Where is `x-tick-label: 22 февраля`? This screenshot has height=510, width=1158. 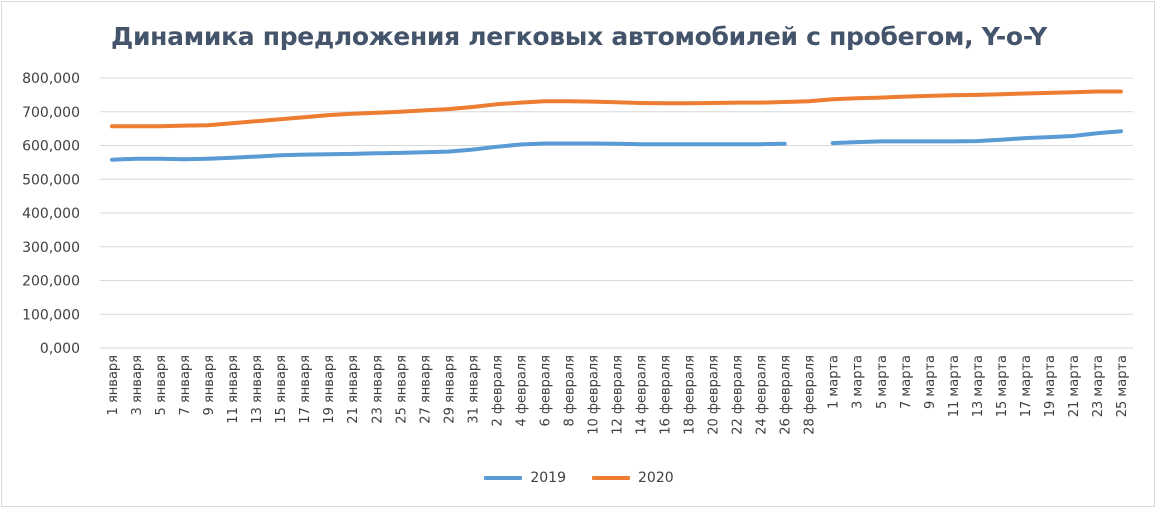
x-tick-label: 22 февраля is located at coordinates (738, 395).